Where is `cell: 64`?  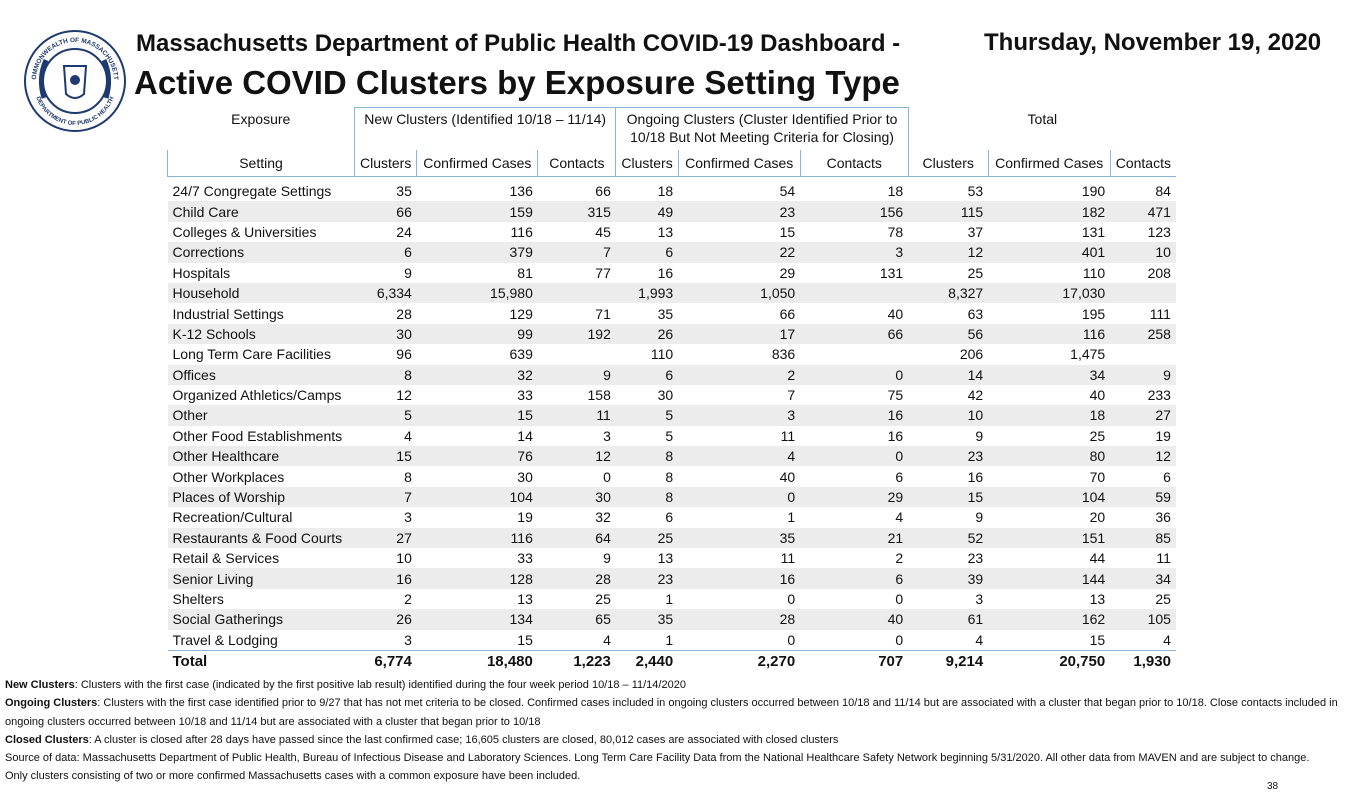 cell: 64 is located at coordinates (576, 538).